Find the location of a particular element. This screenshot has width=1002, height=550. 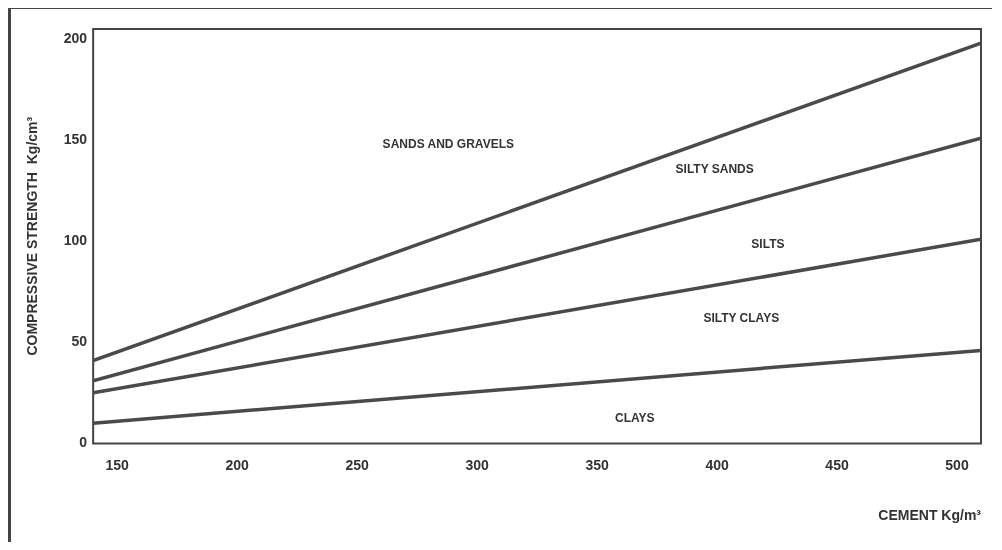

y-tick-label: 150 is located at coordinates (75, 139).